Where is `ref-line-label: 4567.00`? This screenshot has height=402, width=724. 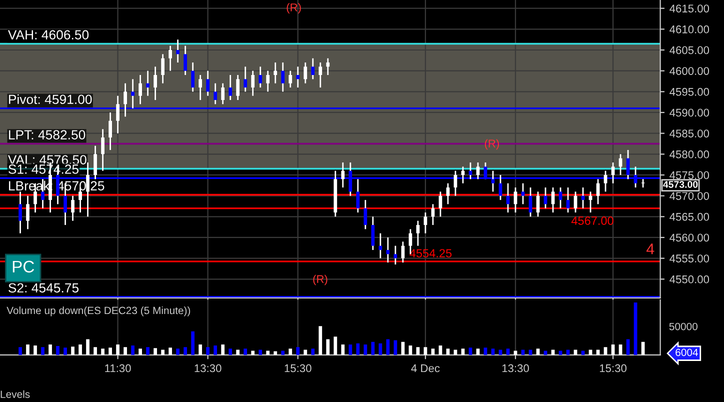 ref-line-label: 4567.00 is located at coordinates (592, 220).